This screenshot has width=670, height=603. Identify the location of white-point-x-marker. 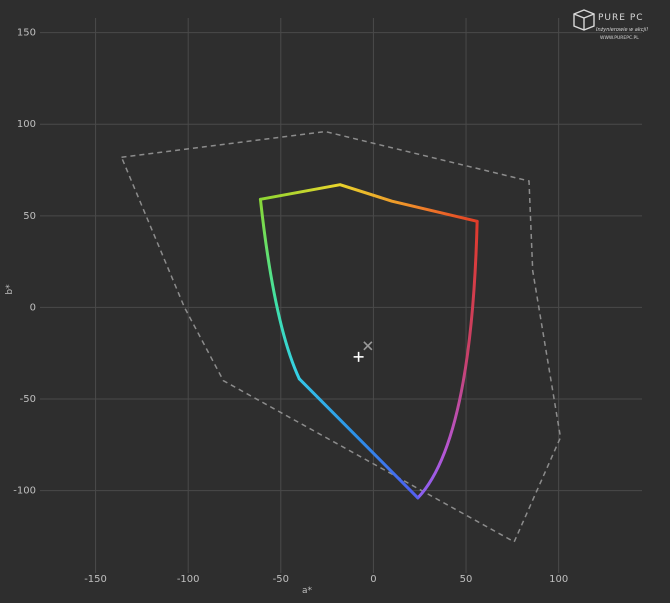
(368, 346).